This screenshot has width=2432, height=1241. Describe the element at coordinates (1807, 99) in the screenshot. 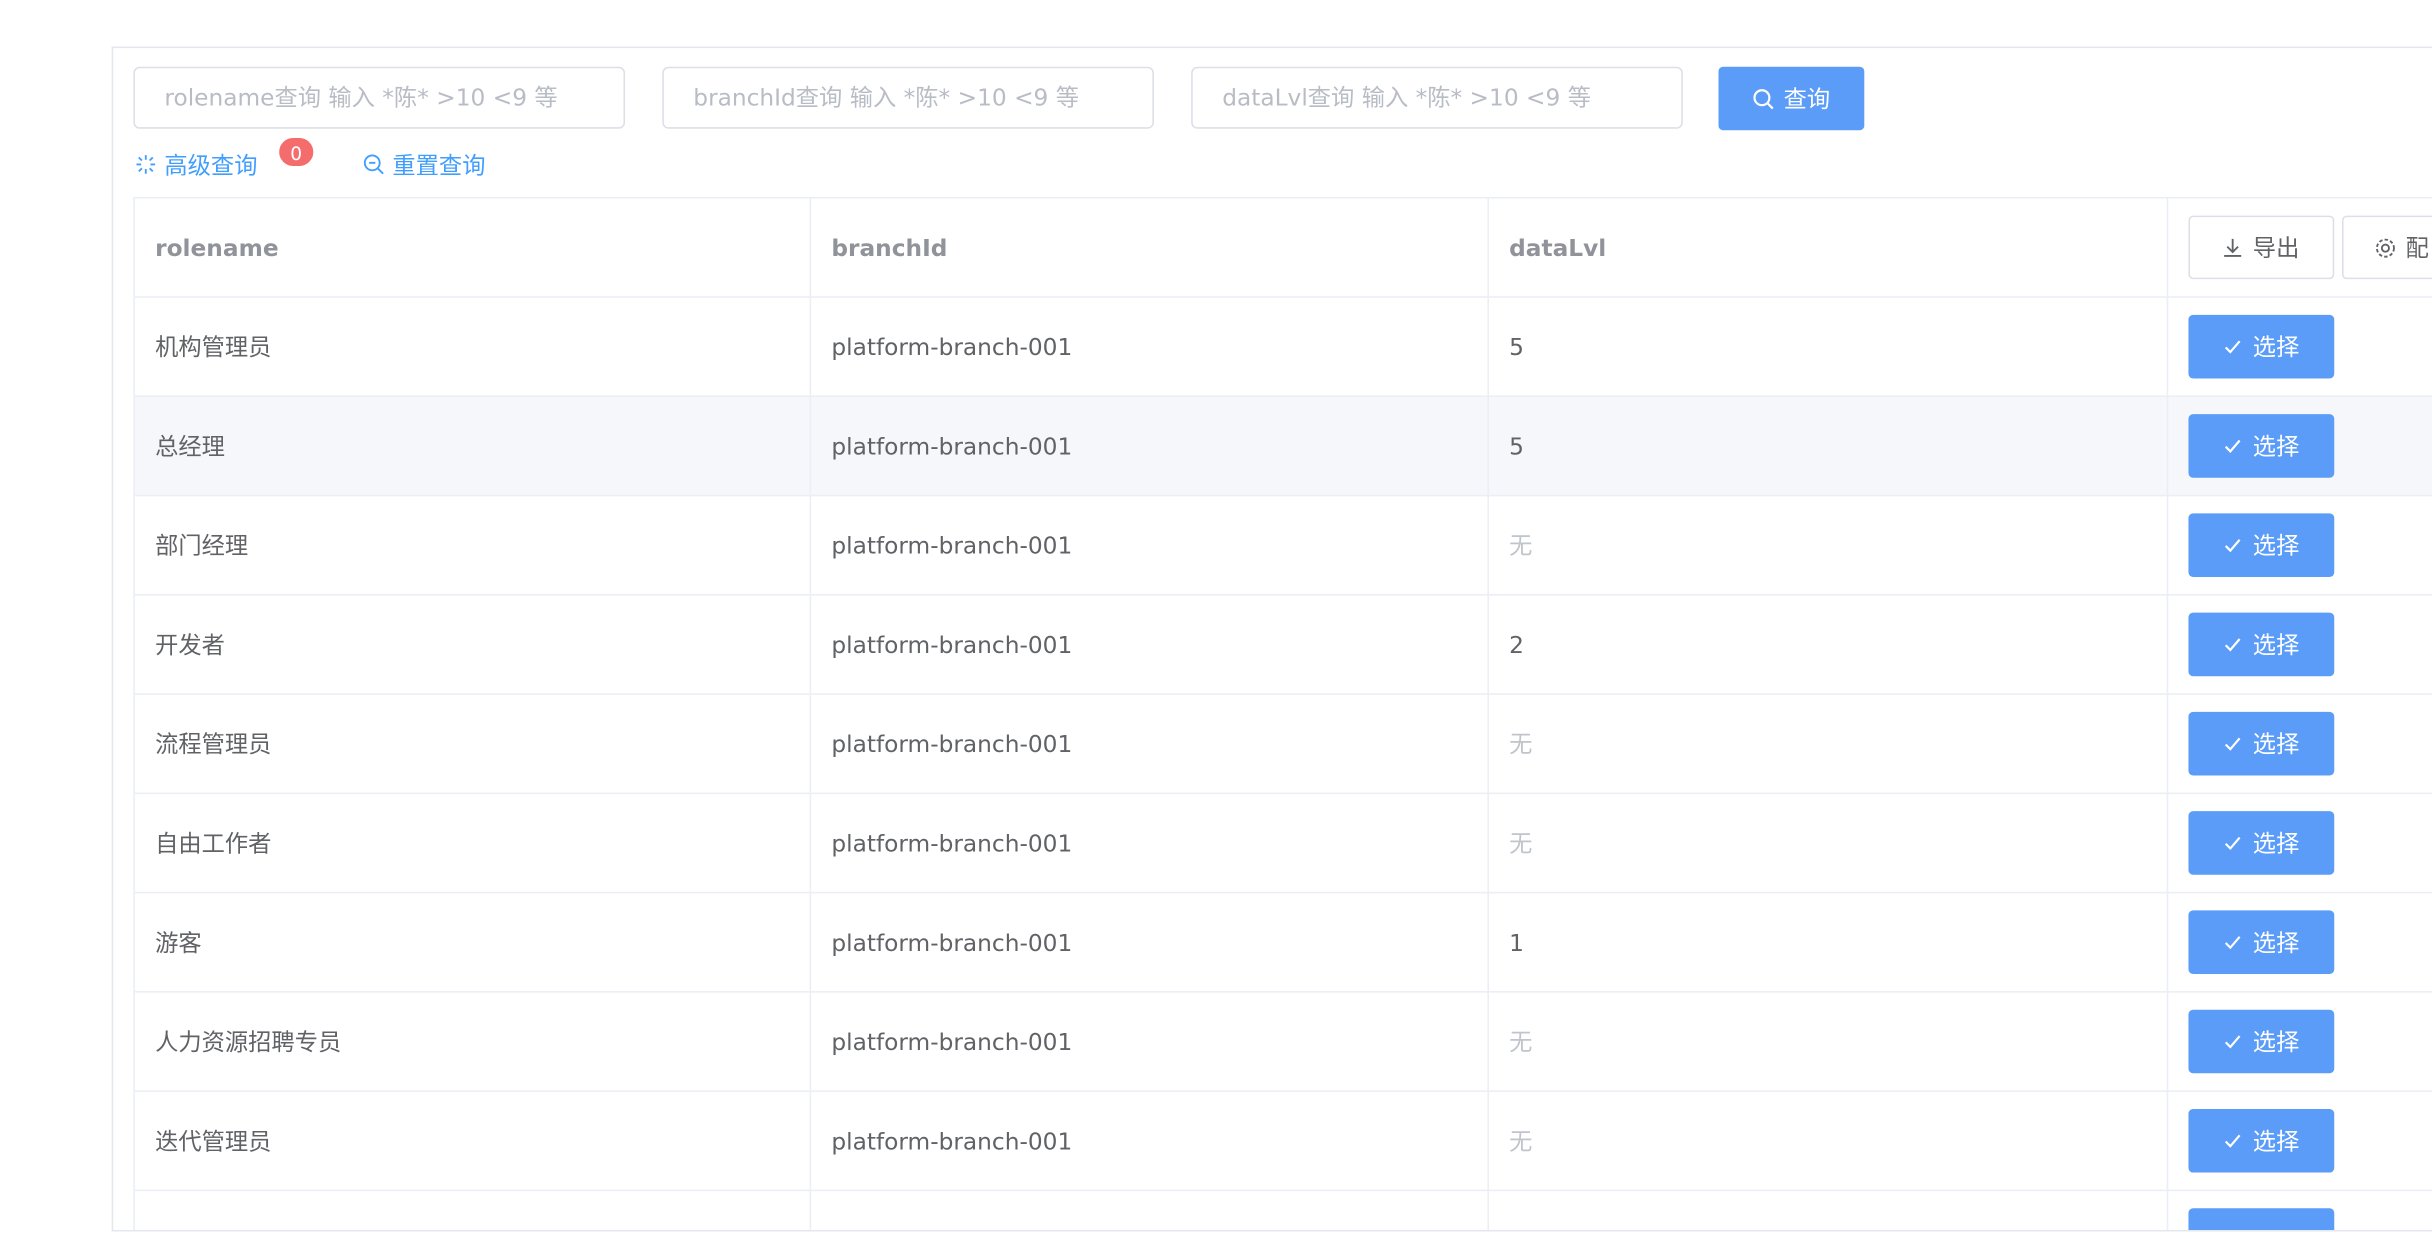

I see `search-label: 查询` at that location.